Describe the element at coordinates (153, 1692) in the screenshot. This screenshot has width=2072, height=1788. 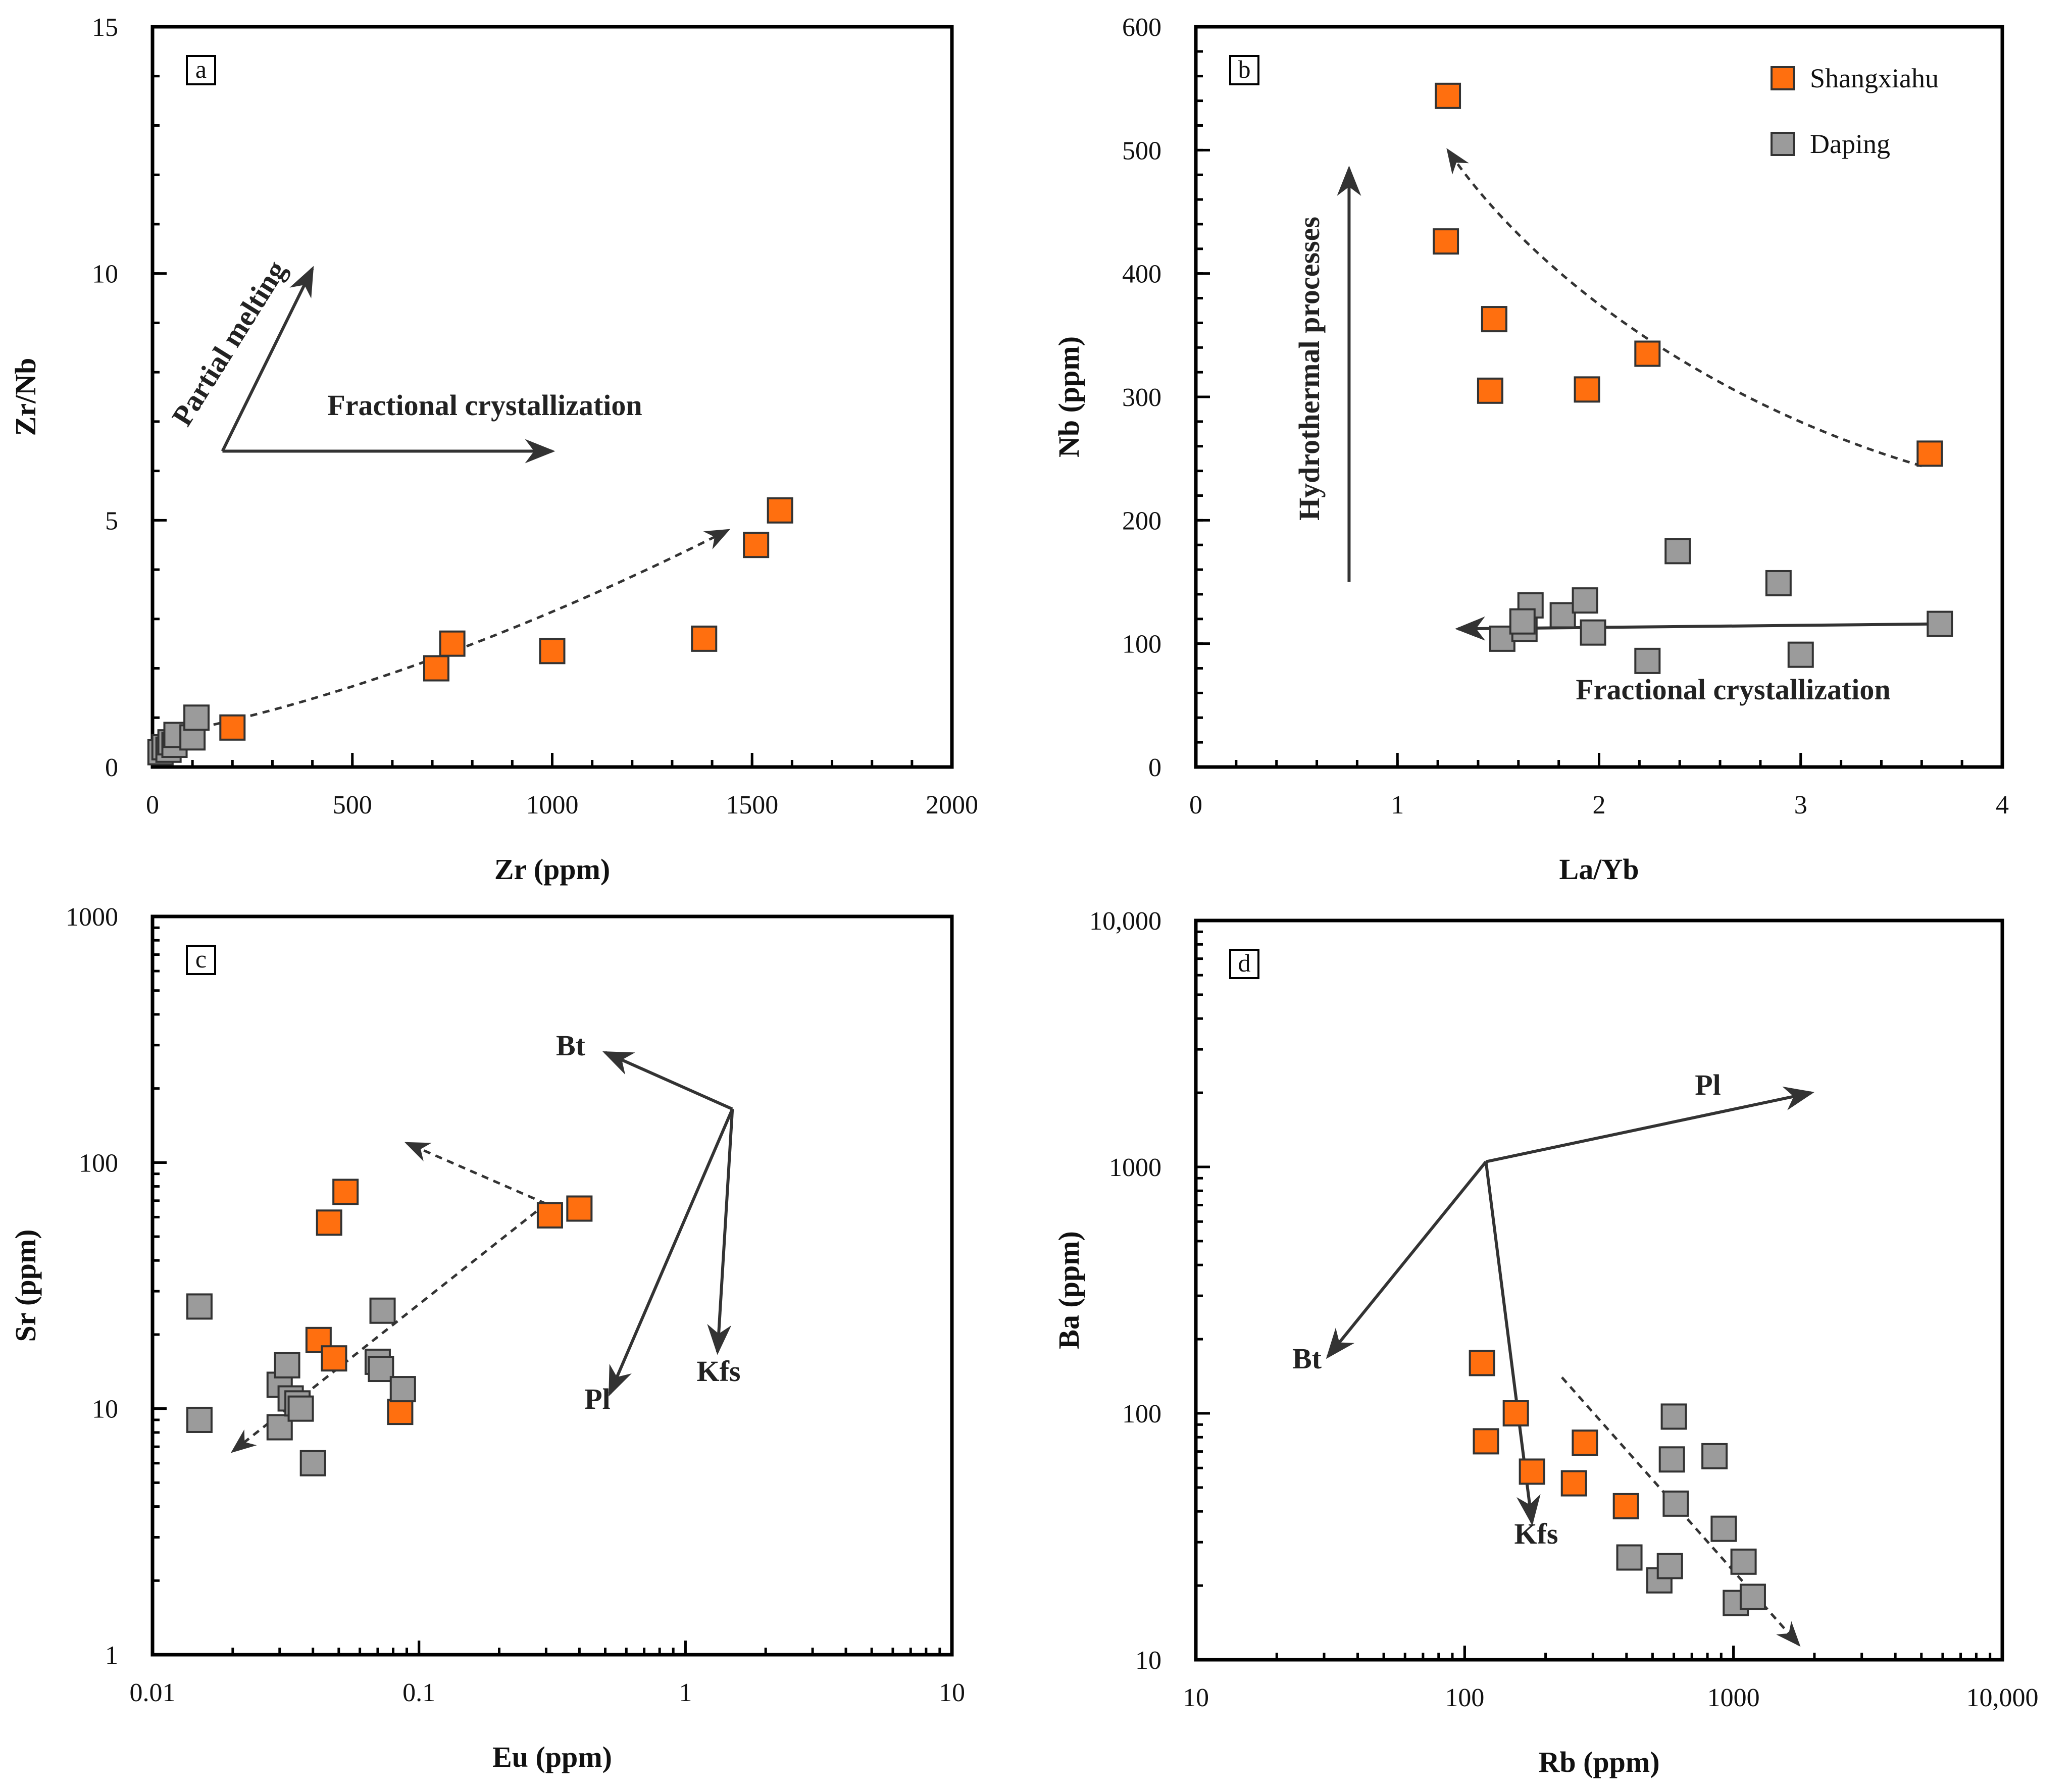
I see `x-tick-label: 0.01` at that location.